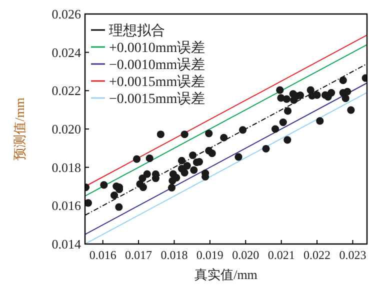 The width and height of the screenshot is (387, 287). I want to click on legend-label: 理想拟合, so click(137, 31).